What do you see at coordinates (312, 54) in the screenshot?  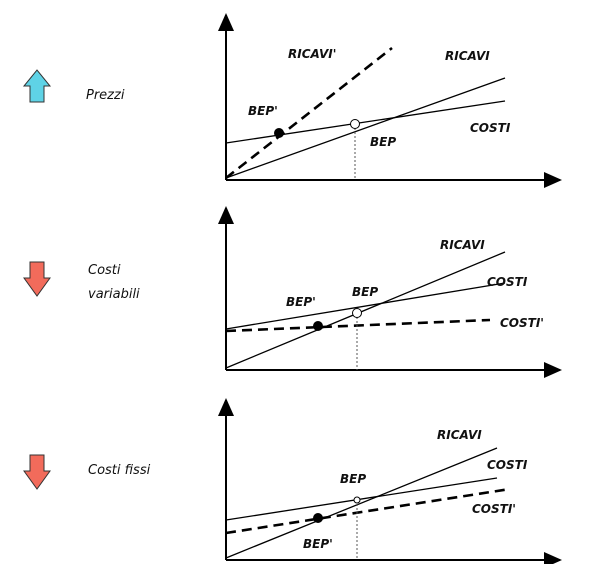 I see `line-label: RICAVI'` at bounding box center [312, 54].